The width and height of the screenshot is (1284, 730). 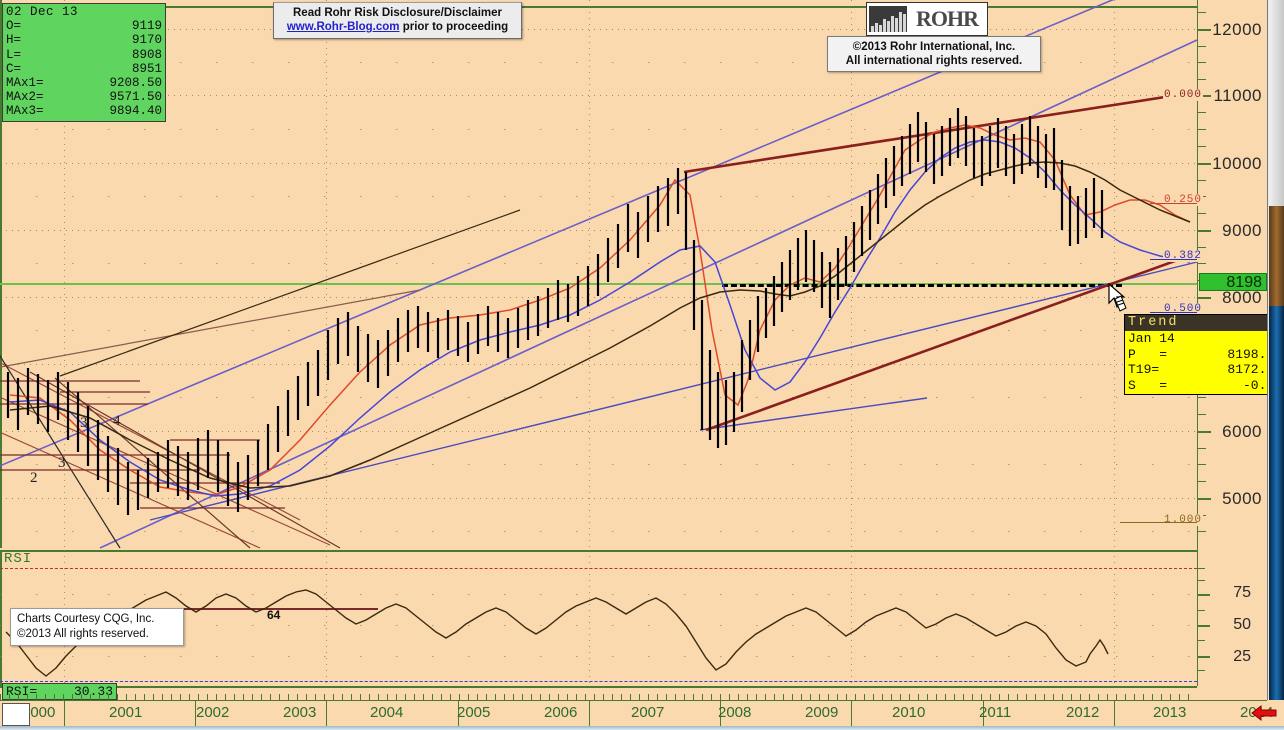 I want to click on ohlc-max2-value: 9571.50, so click(x=135, y=97).